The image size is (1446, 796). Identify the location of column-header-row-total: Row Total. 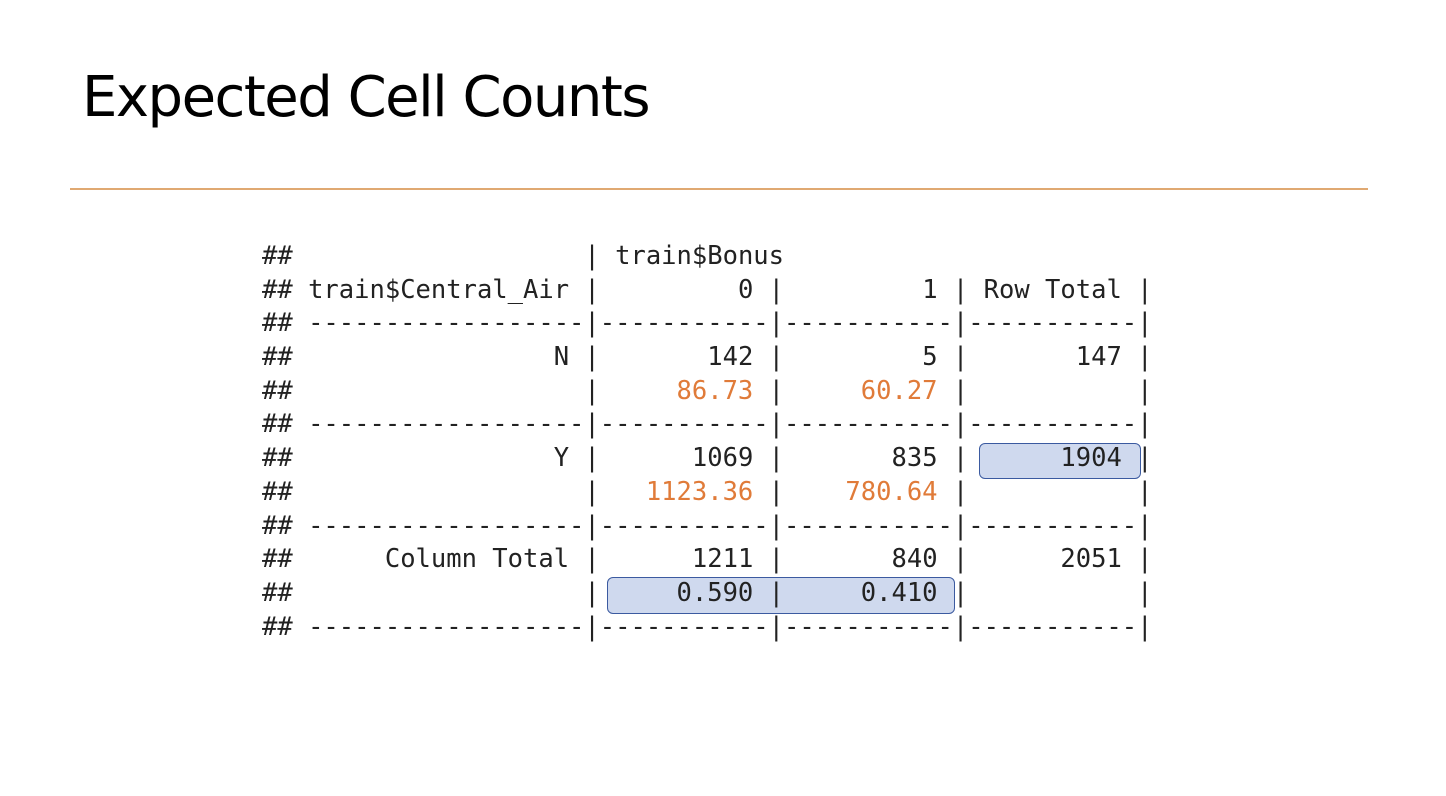
(1052, 289).